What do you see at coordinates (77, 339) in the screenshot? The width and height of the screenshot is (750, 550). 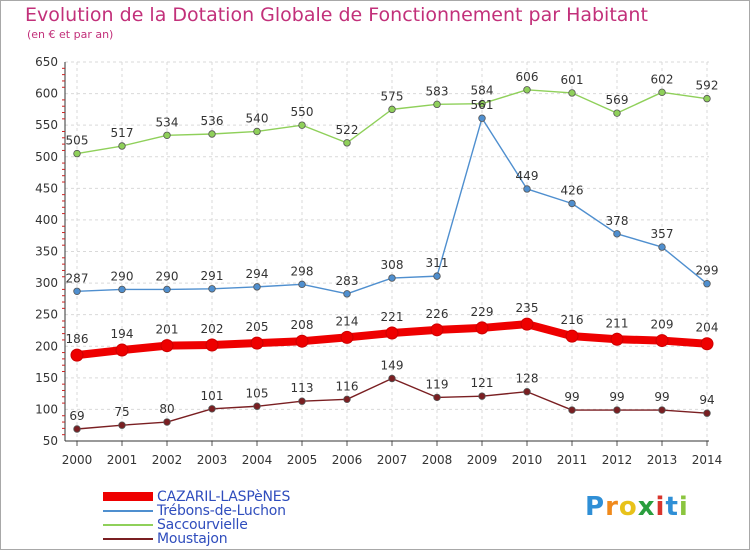 I see `data-label-cazaril-2000: 186` at bounding box center [77, 339].